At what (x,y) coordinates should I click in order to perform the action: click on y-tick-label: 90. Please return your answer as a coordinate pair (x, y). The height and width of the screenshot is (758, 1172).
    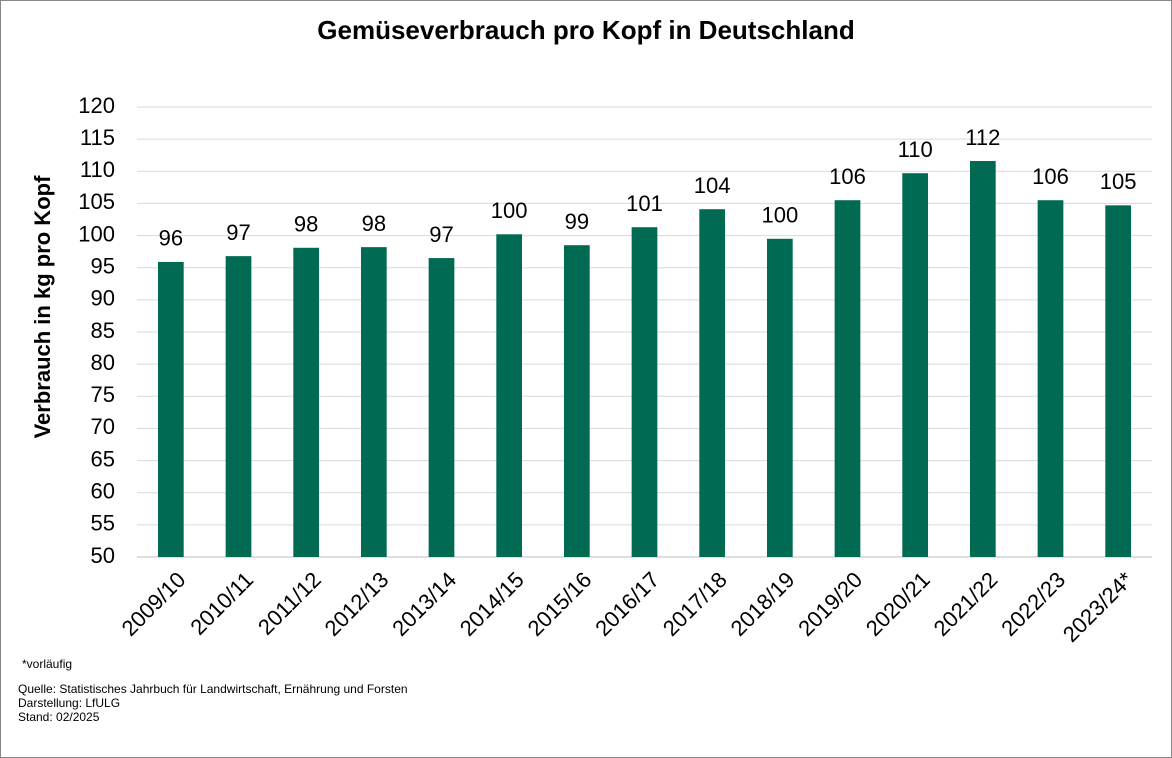
    Looking at the image, I should click on (103, 298).